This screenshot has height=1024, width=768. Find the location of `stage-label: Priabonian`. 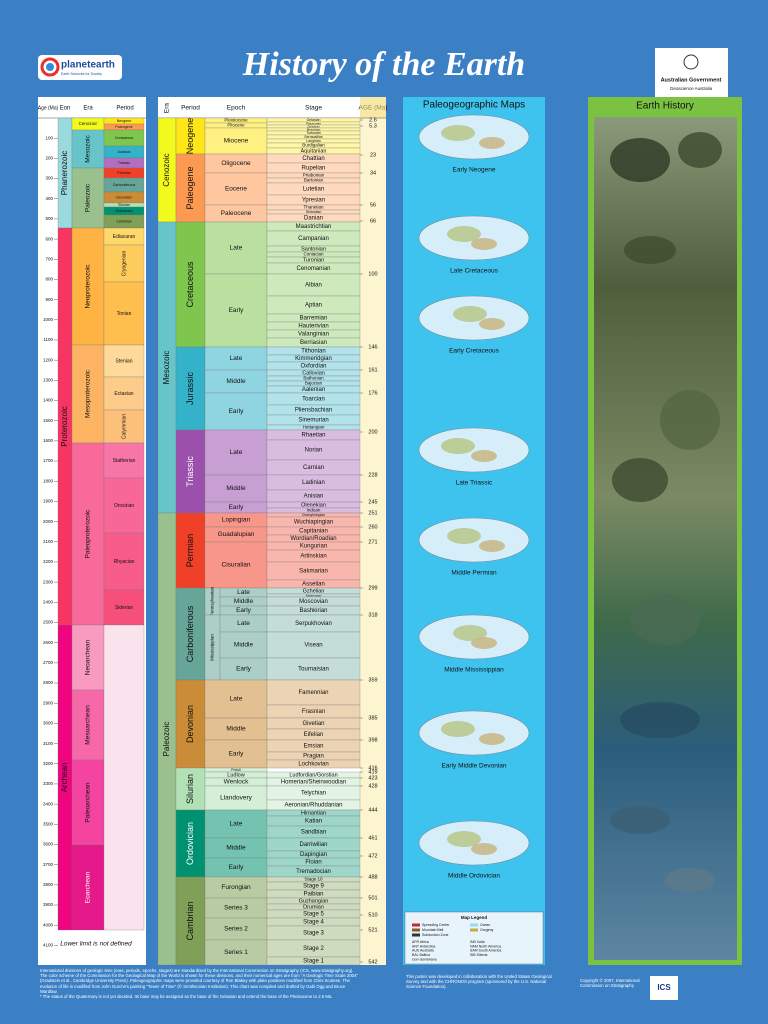

stage-label: Priabonian is located at coordinates (314, 175).